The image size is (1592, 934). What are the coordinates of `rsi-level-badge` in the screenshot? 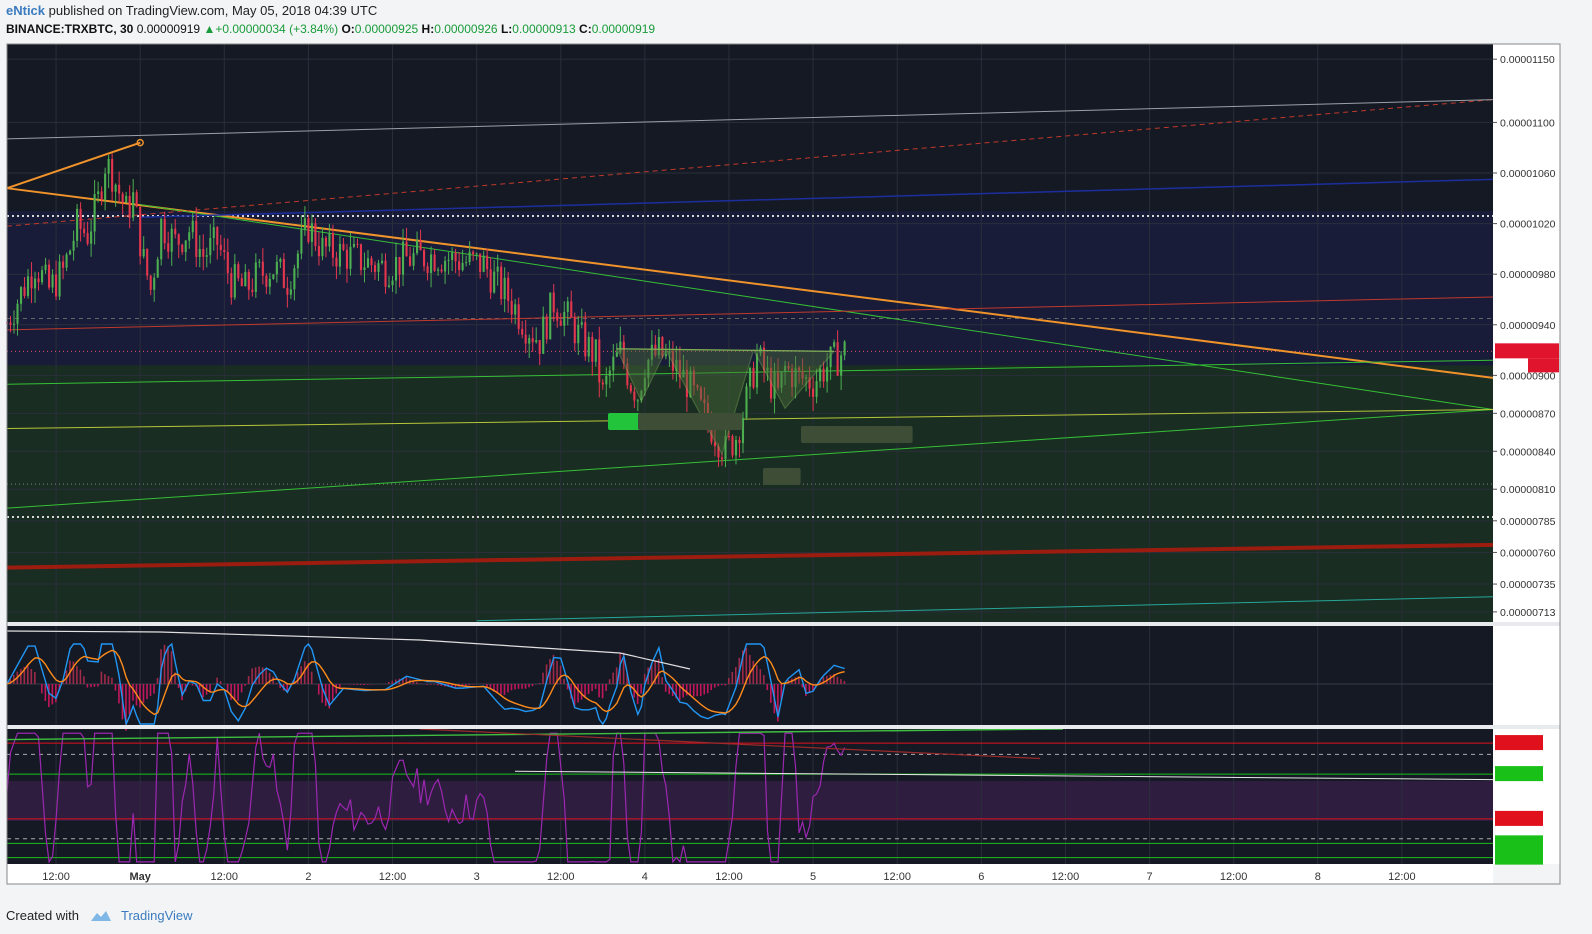 It's located at (1519, 743).